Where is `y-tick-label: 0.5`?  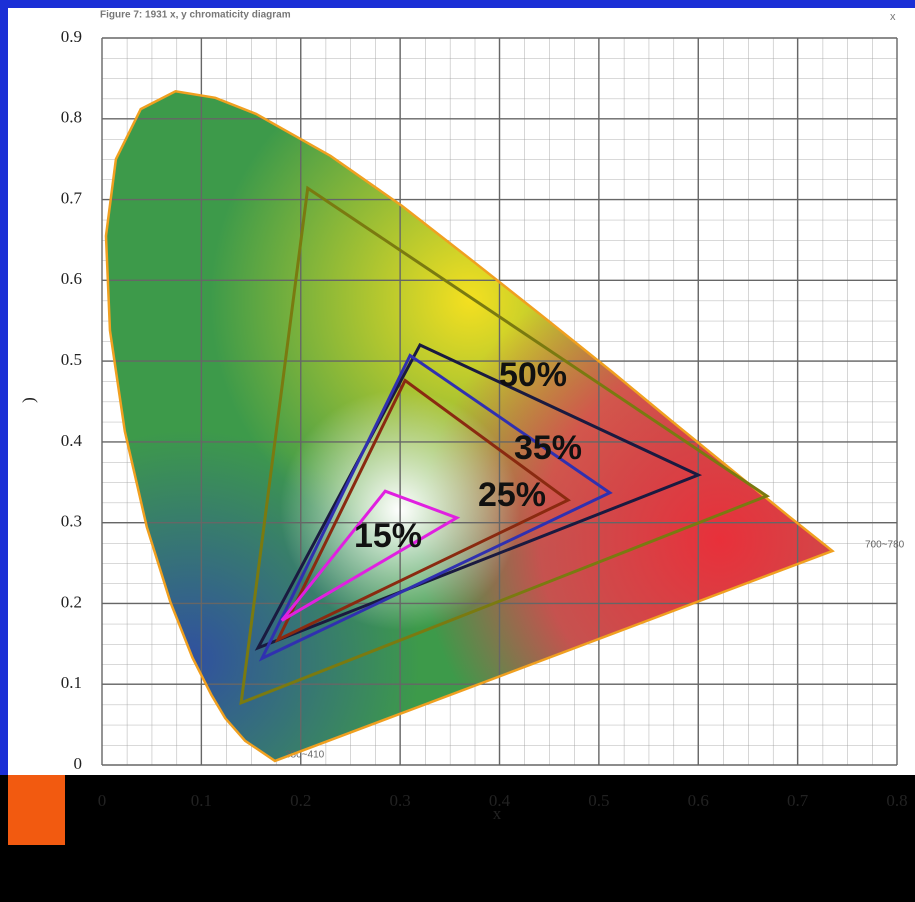
y-tick-label: 0.5 is located at coordinates (71, 359).